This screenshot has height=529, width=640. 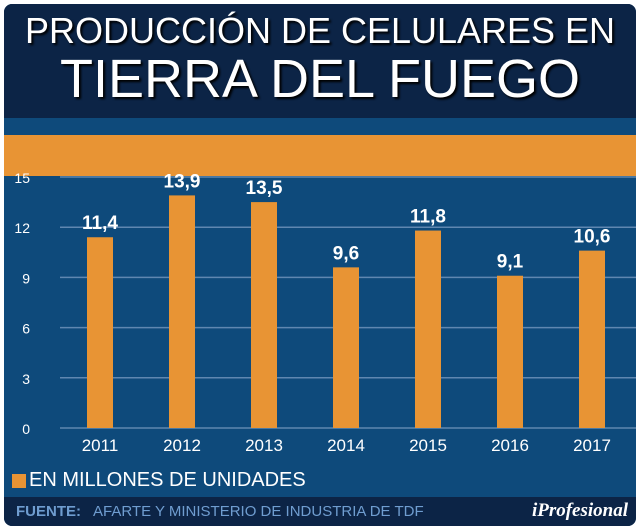 What do you see at coordinates (346, 347) in the screenshot?
I see `bar-2014` at bounding box center [346, 347].